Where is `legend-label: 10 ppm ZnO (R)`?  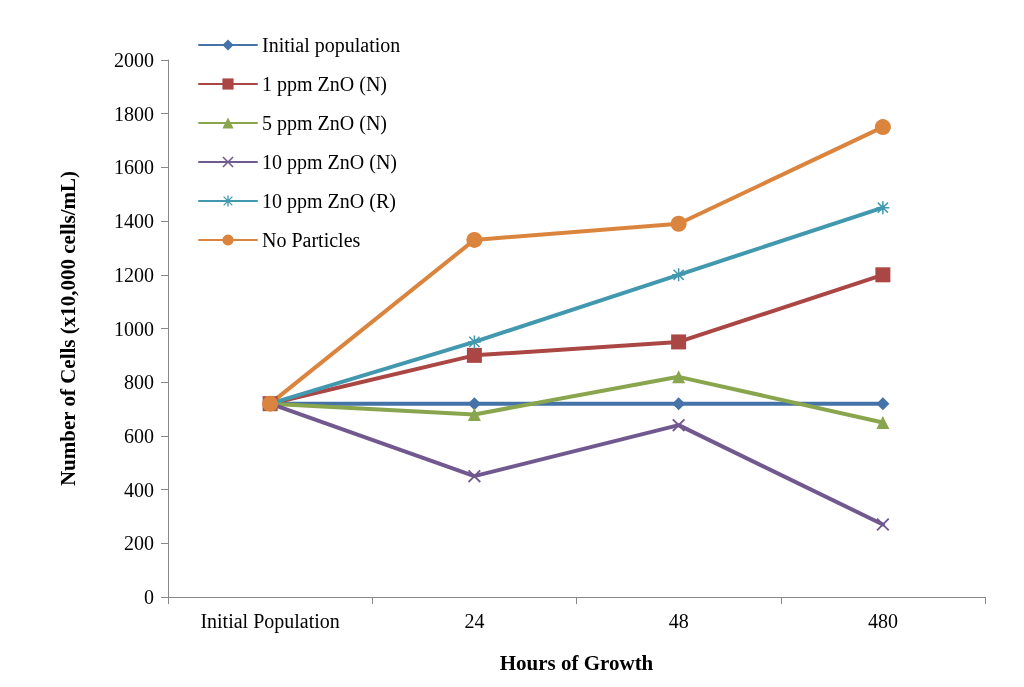
legend-label: 10 ppm ZnO (R) is located at coordinates (329, 201).